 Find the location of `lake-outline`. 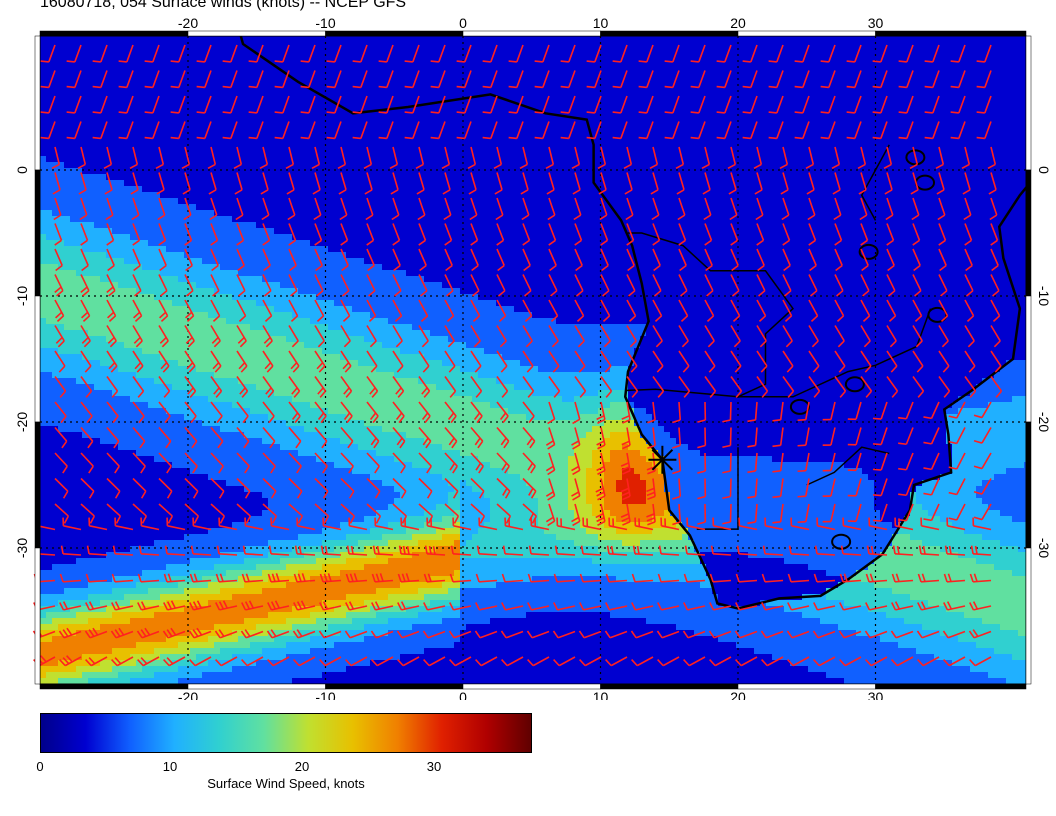

lake-outline is located at coordinates (868, 251).